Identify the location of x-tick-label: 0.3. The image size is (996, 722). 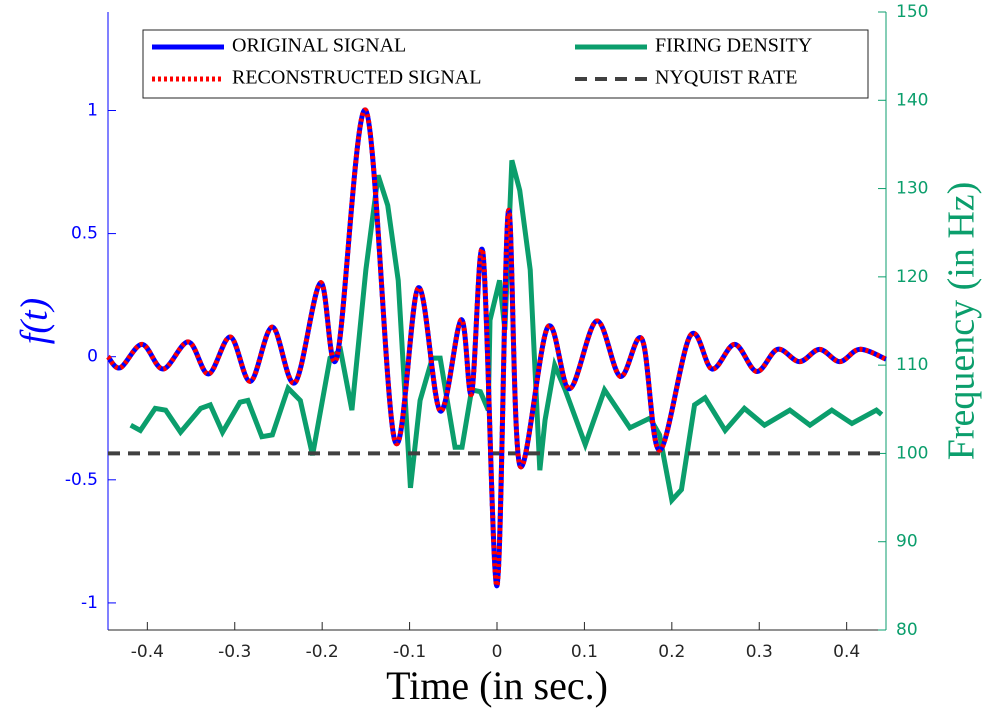
(759, 652).